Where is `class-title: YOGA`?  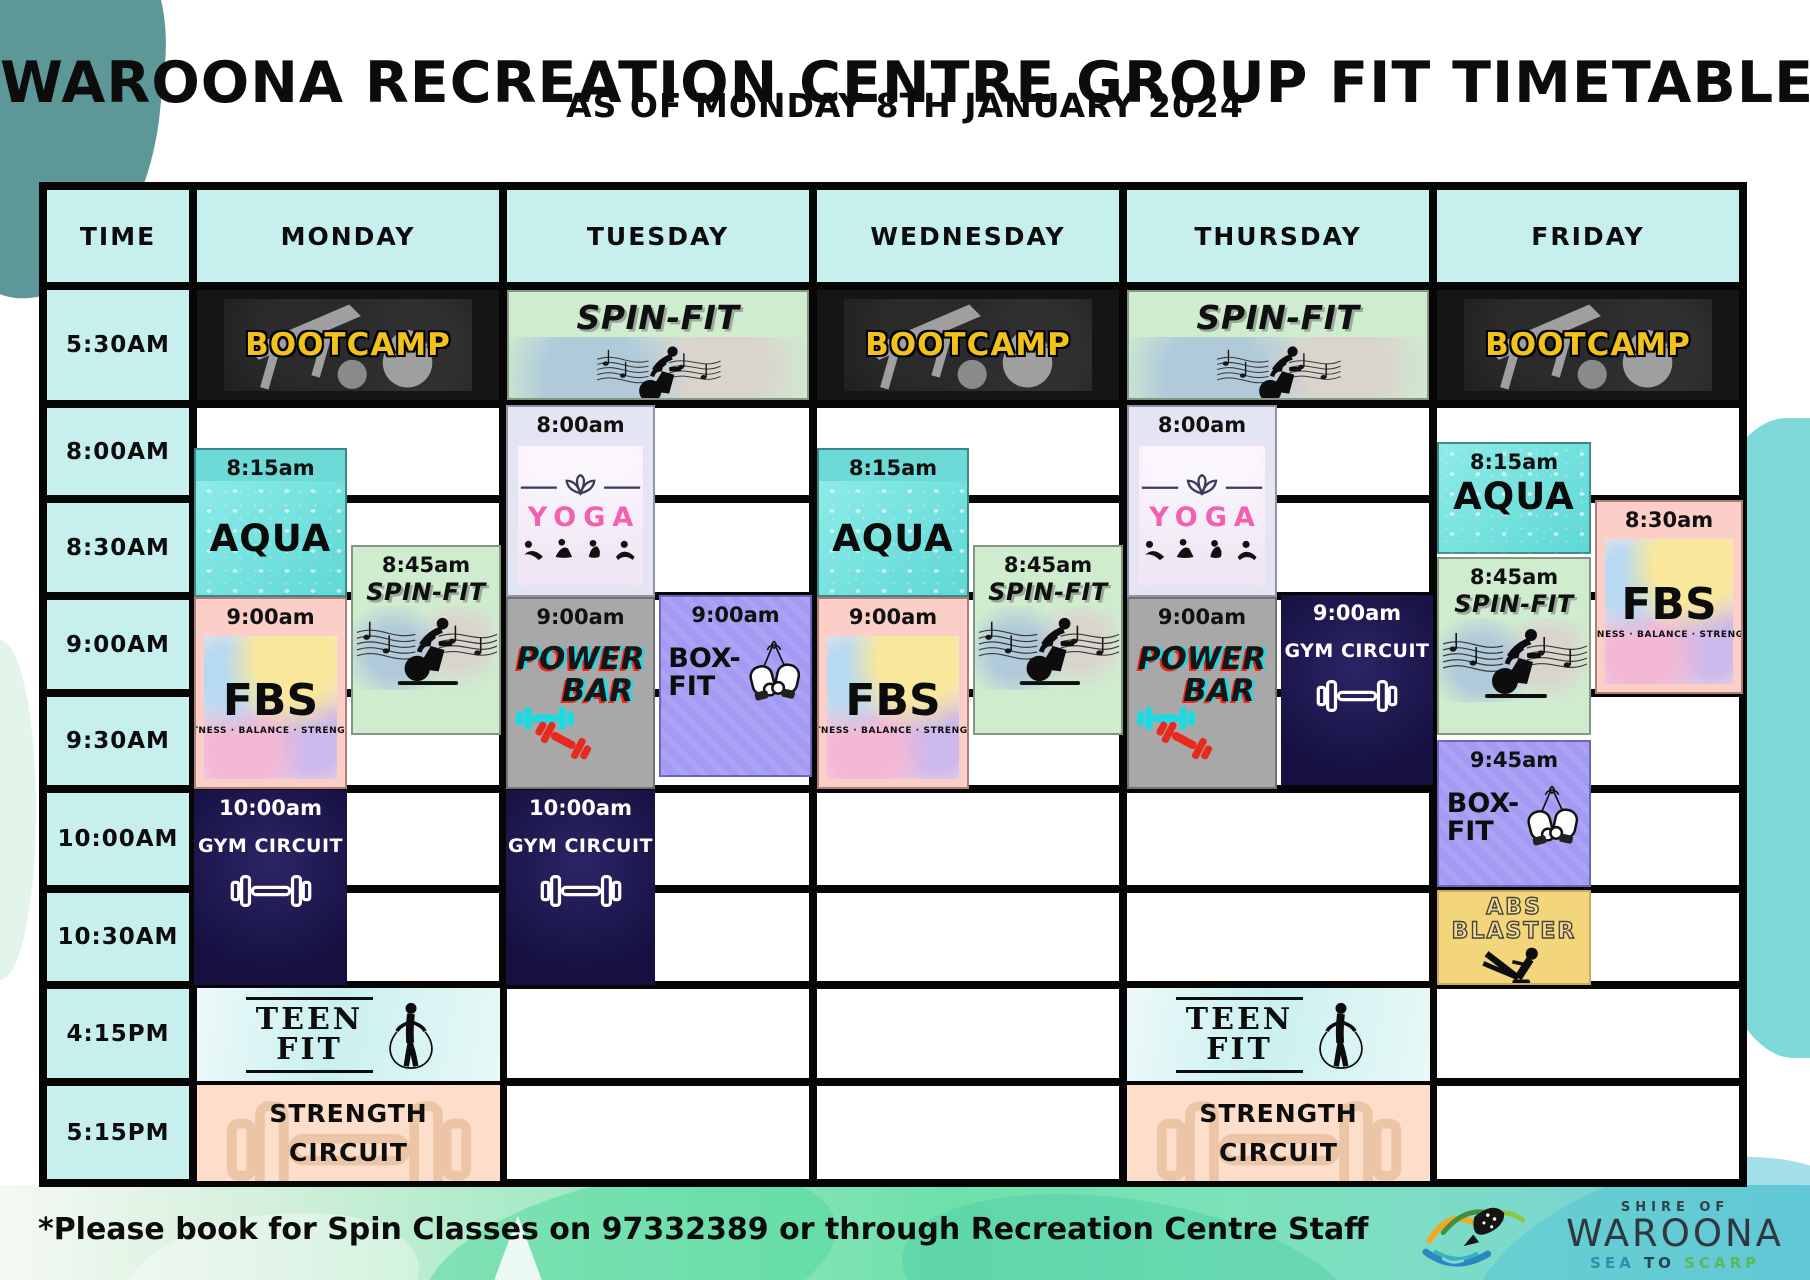 class-title: YOGA is located at coordinates (1205, 517).